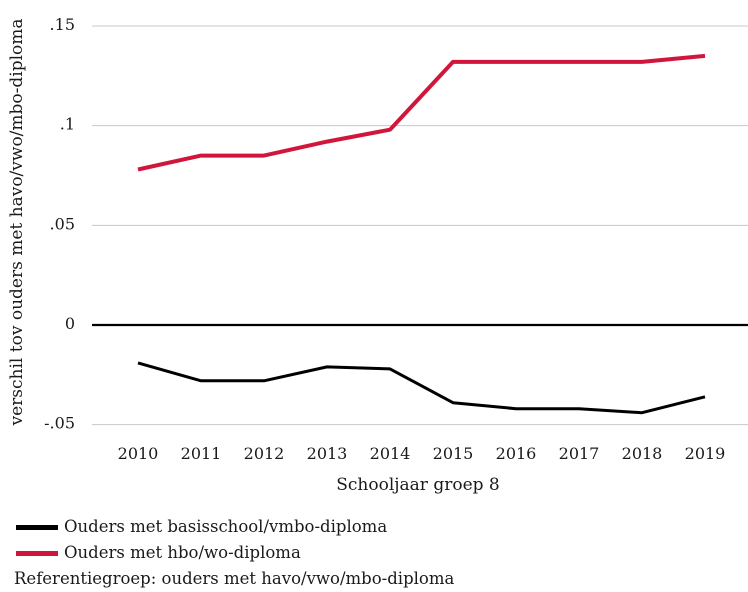  I want to click on x-axis-title: Schooljaar groep 8, so click(418, 485).